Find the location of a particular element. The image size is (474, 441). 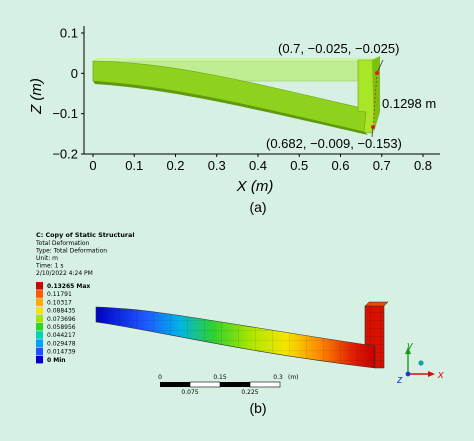

info-result: Total Deformation is located at coordinates (62, 243).